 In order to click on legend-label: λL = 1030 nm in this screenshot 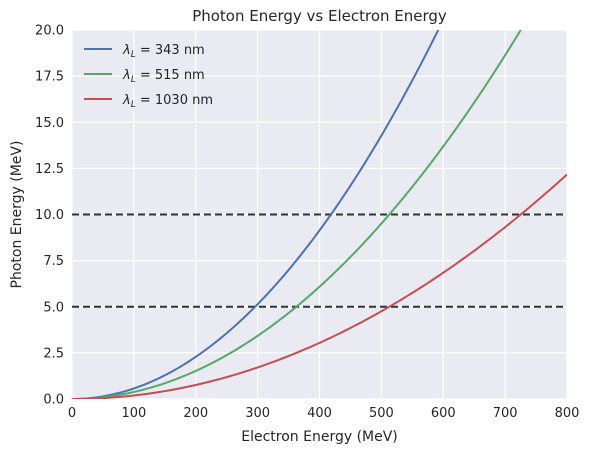, I will do `click(167, 101)`.